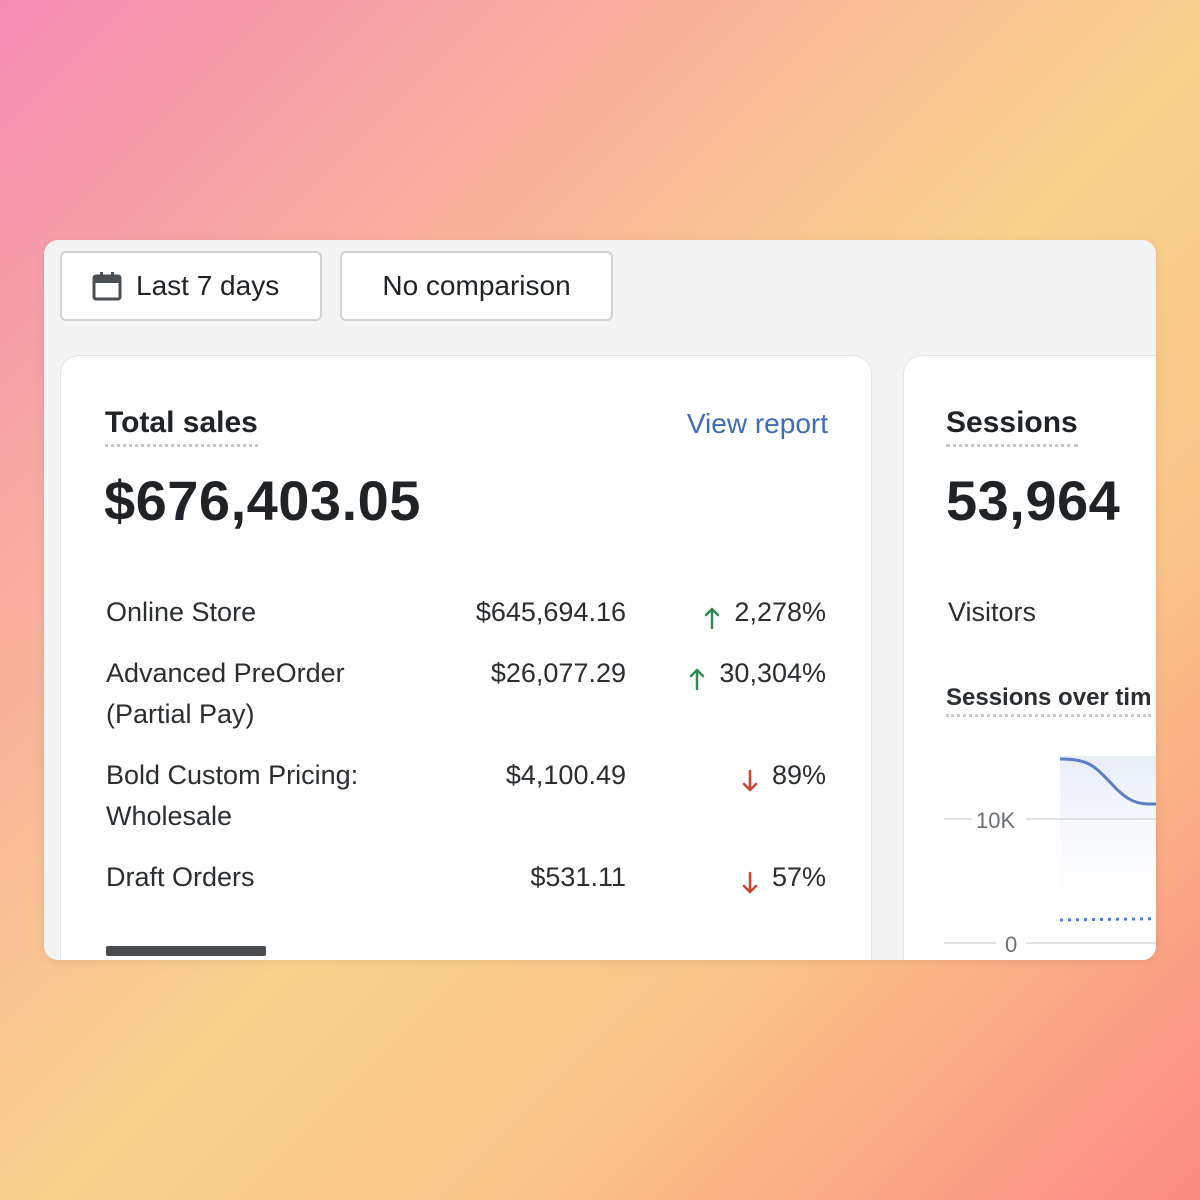  I want to click on comparison-label: No comparison, so click(476, 285).